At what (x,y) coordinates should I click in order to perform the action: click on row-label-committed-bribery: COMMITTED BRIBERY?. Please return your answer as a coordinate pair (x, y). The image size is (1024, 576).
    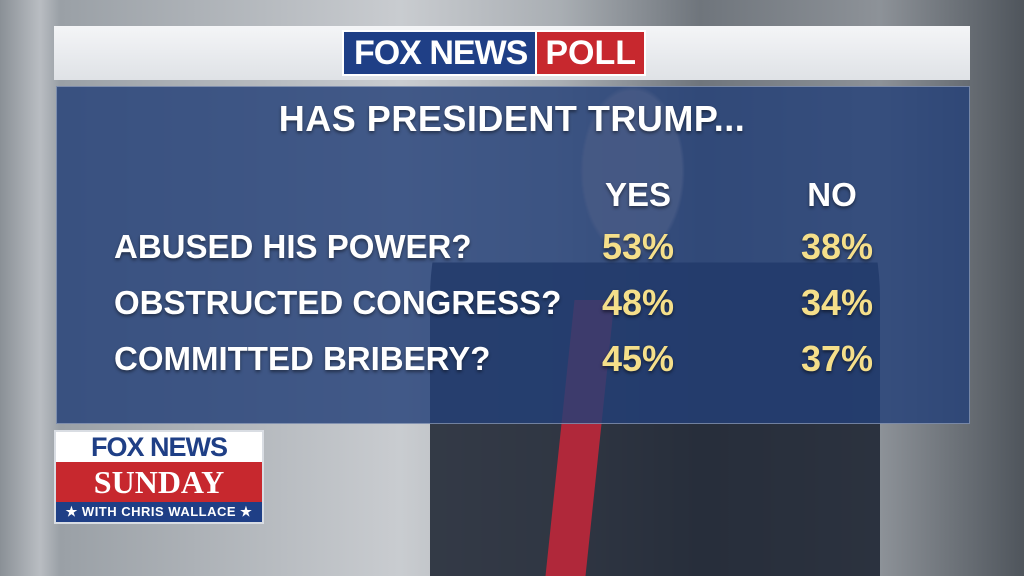
    Looking at the image, I should click on (302, 358).